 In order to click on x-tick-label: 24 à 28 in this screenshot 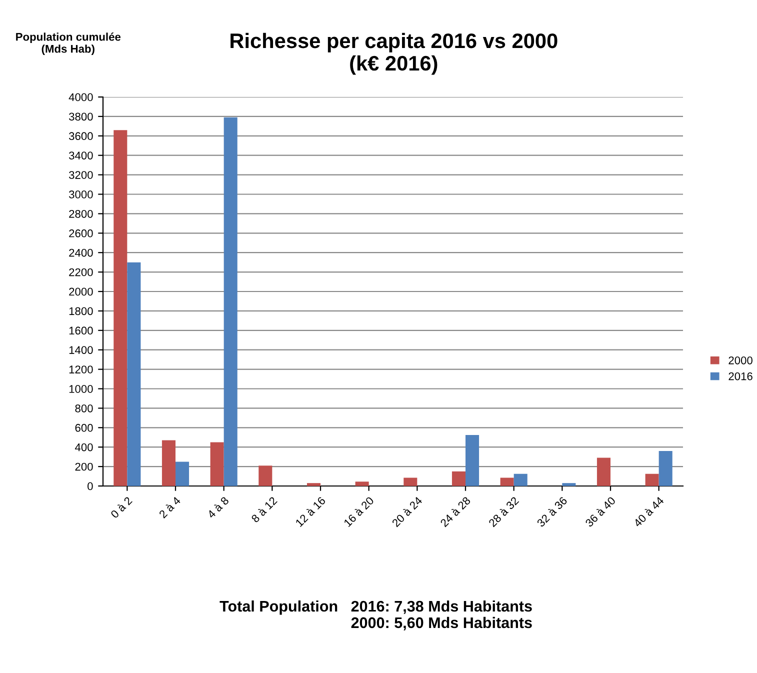, I will do `click(455, 512)`.